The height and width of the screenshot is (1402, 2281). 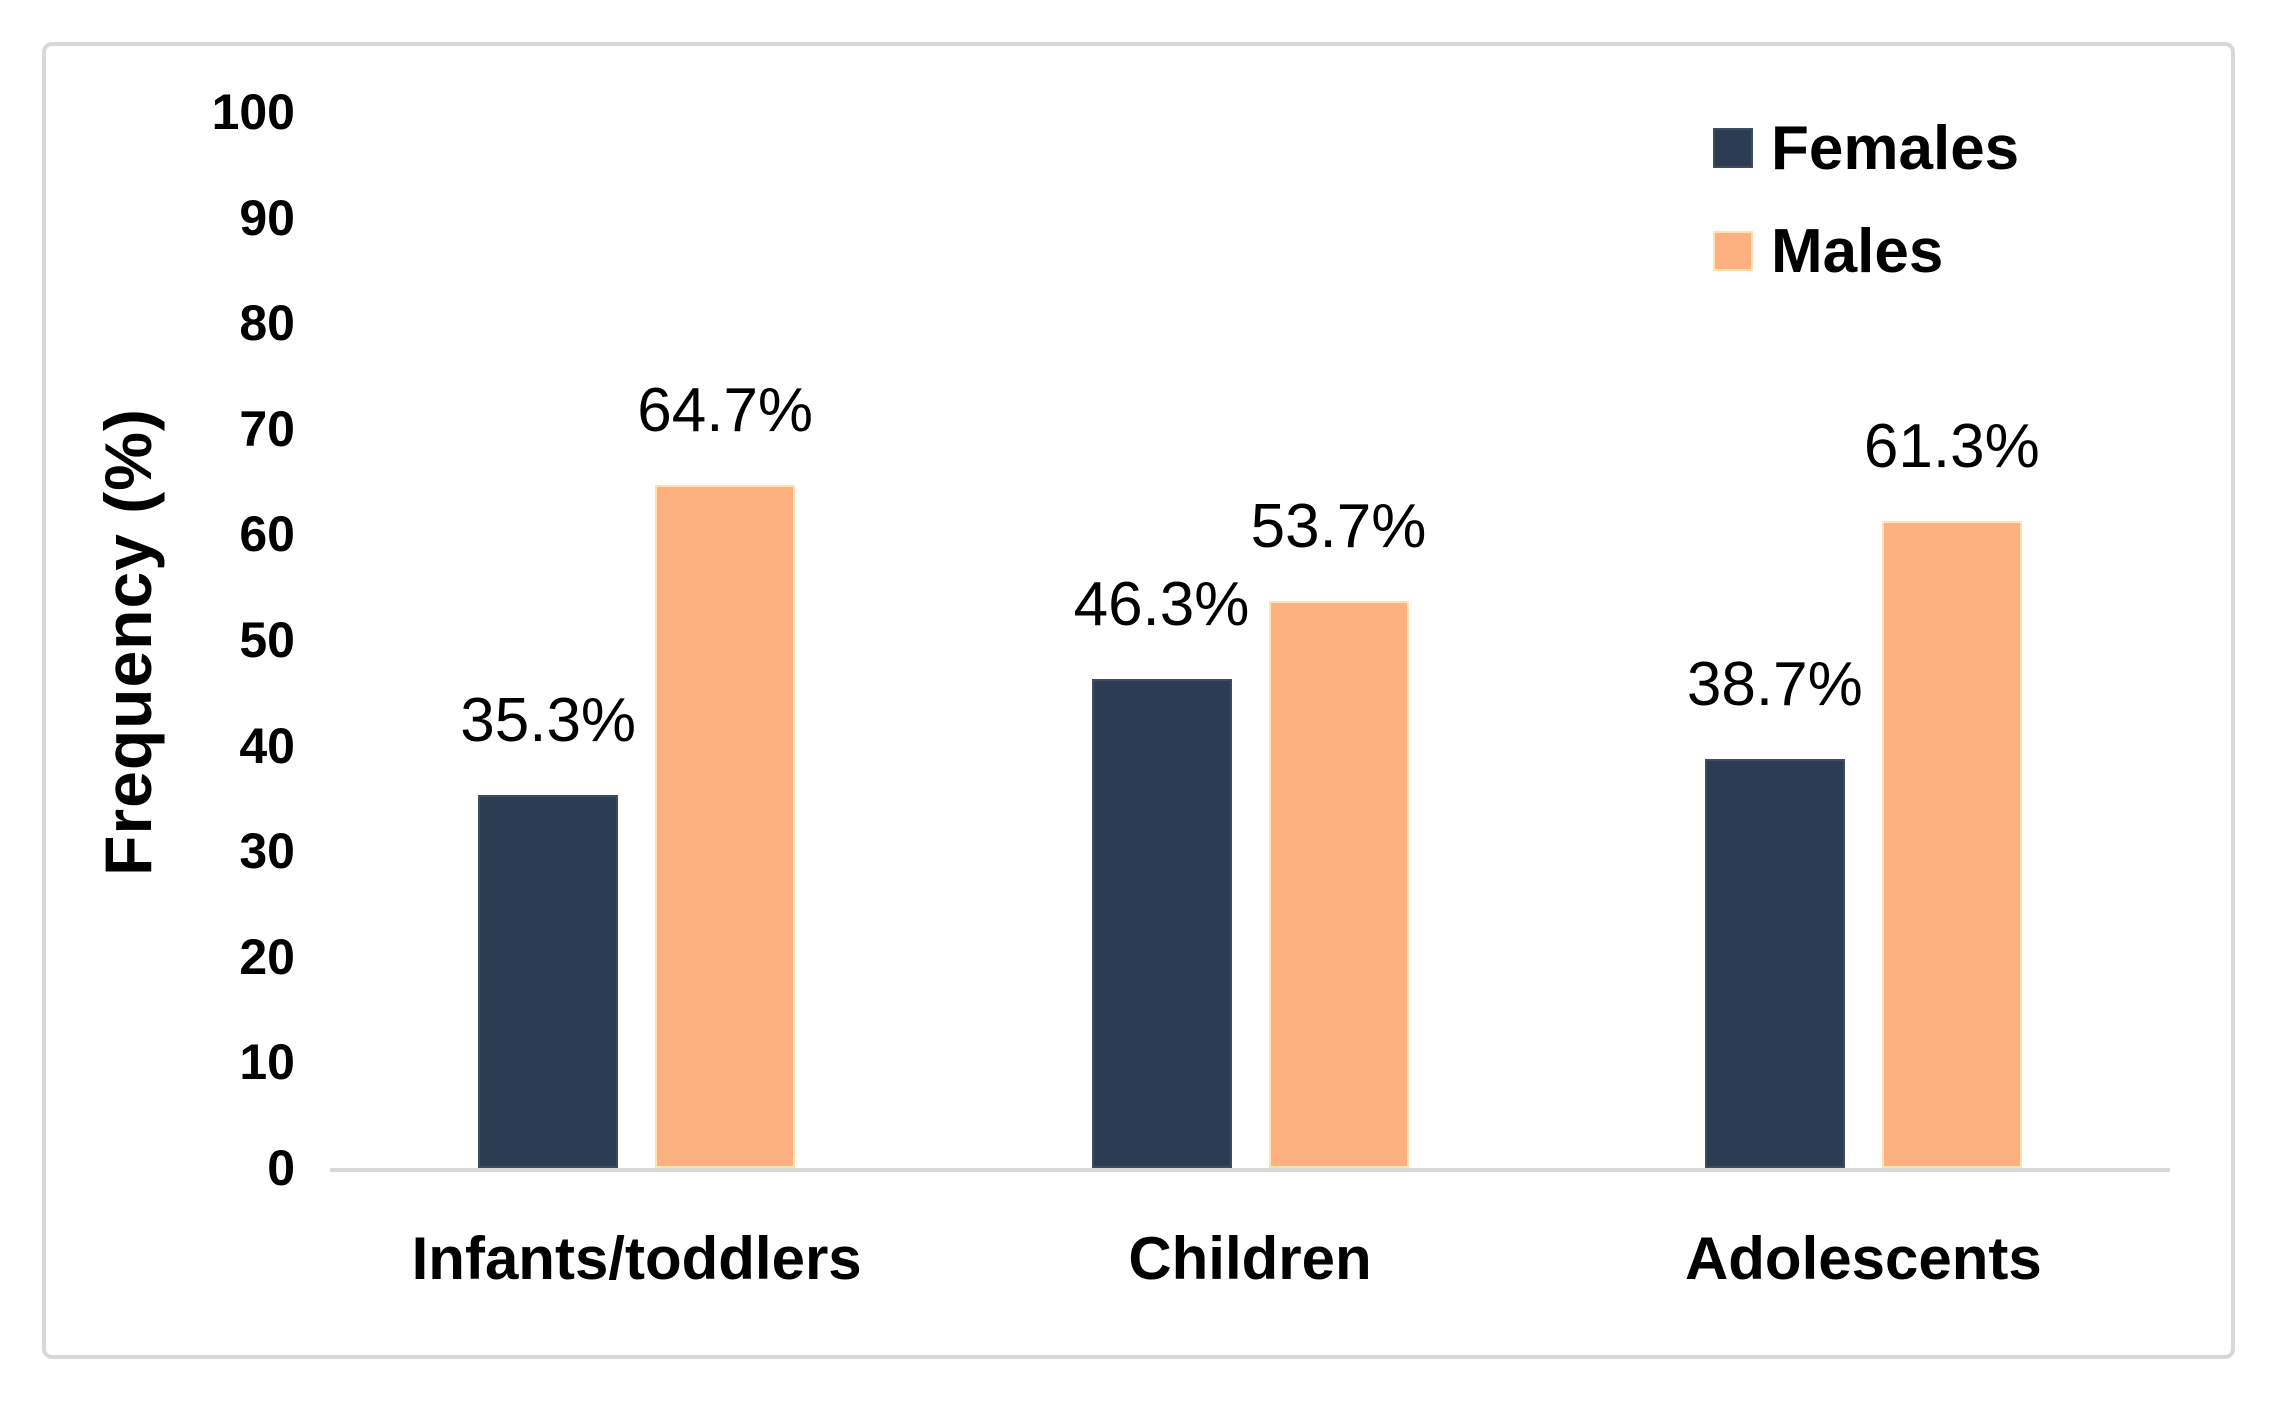 I want to click on data-label-males-adolescents: 61.3%, so click(x=1951, y=446).